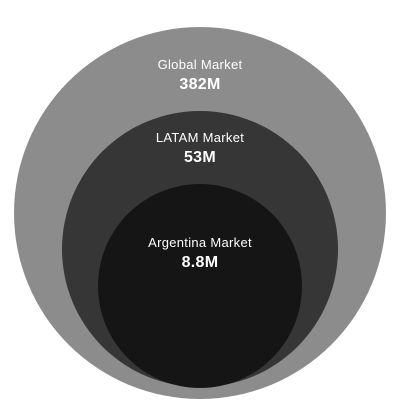  What do you see at coordinates (200, 137) in the screenshot?
I see `latam-market-label: LATAM Market` at bounding box center [200, 137].